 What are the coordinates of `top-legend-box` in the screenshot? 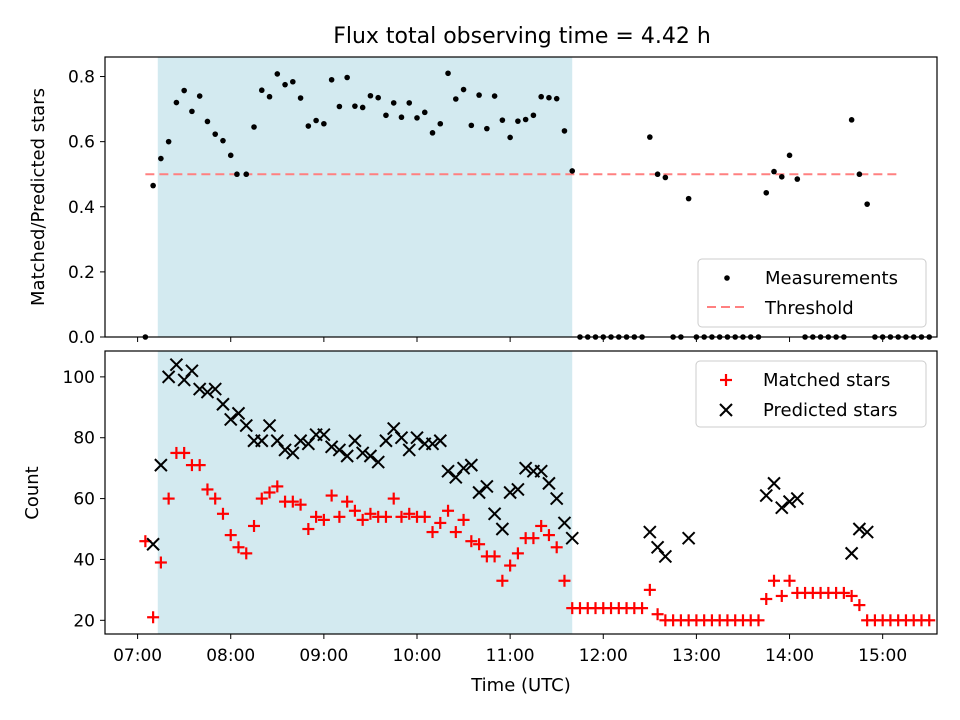 It's located at (812, 293).